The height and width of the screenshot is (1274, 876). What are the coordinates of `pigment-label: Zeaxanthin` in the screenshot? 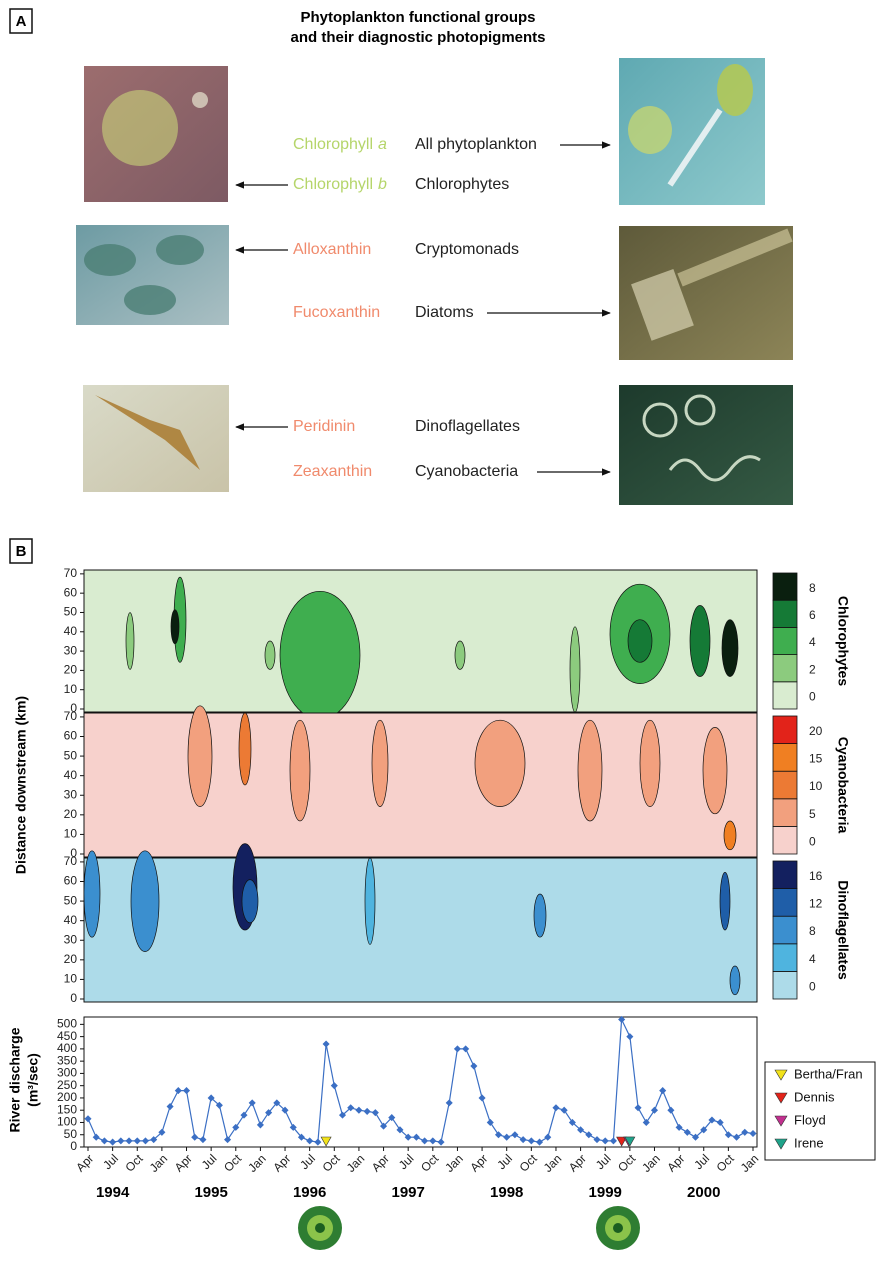 It's located at (332, 471).